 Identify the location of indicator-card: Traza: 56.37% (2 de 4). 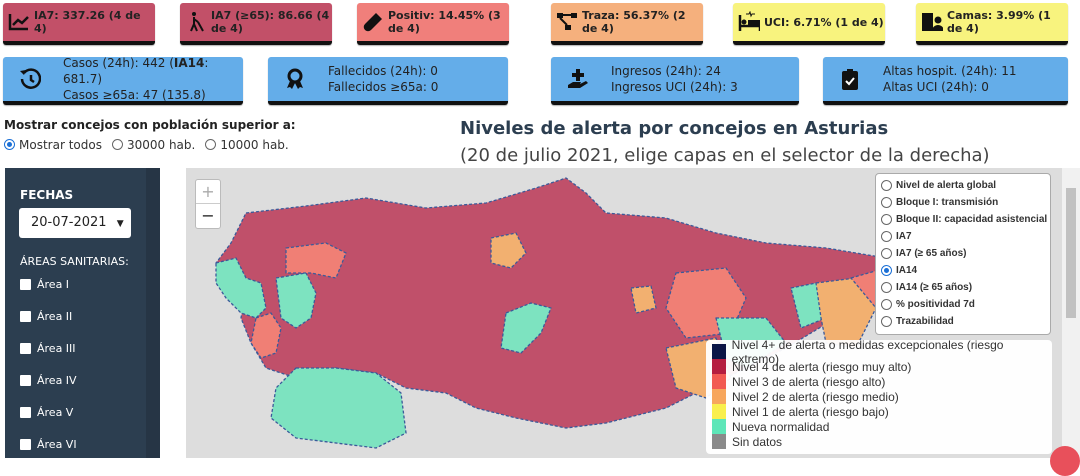
(627, 24).